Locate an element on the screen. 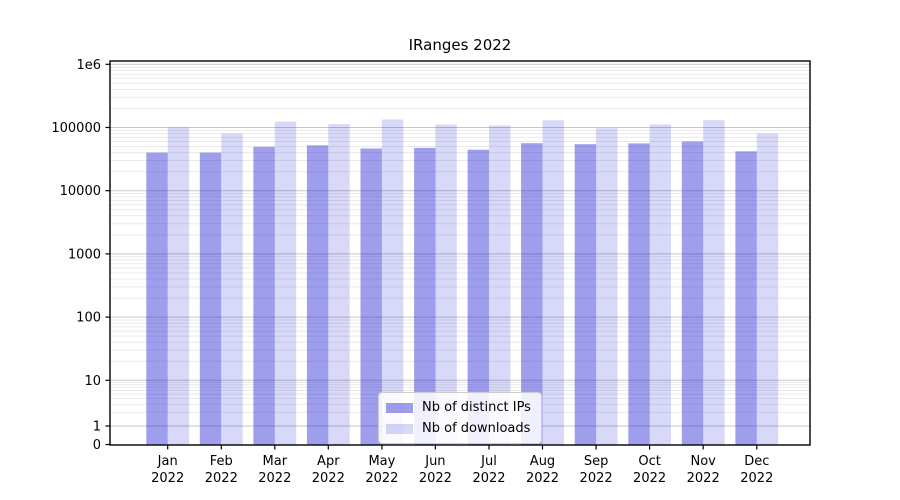 The height and width of the screenshot is (500, 900). x-tick-label-month: Feb is located at coordinates (221, 461).